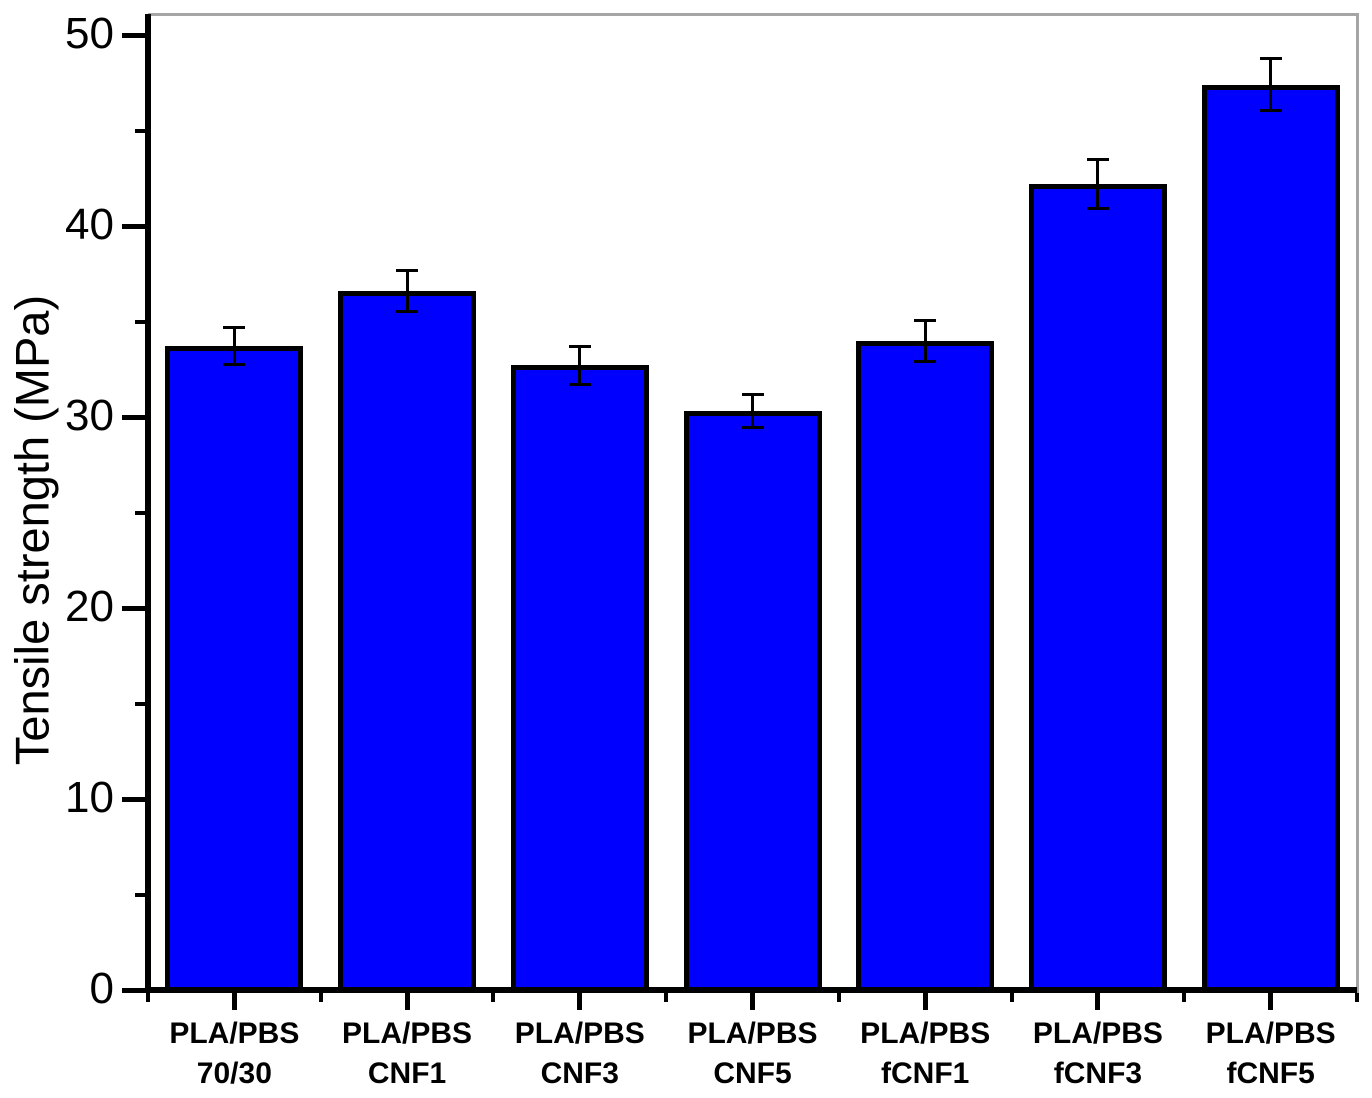 The height and width of the screenshot is (1098, 1372). What do you see at coordinates (1097, 1053) in the screenshot?
I see `x-category-label: PLA/PBS fCNF3` at bounding box center [1097, 1053].